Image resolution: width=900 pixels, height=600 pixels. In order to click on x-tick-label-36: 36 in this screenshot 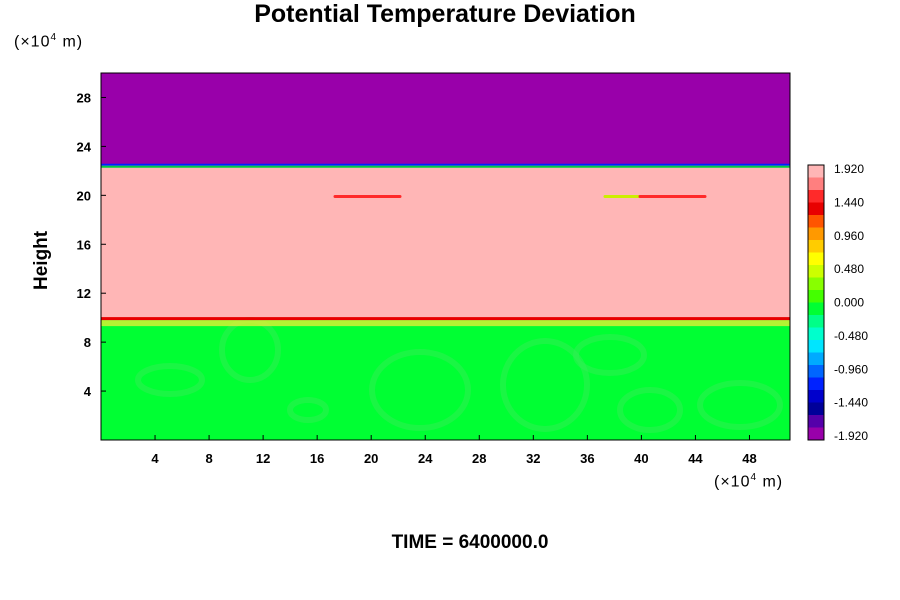, I will do `click(587, 458)`.